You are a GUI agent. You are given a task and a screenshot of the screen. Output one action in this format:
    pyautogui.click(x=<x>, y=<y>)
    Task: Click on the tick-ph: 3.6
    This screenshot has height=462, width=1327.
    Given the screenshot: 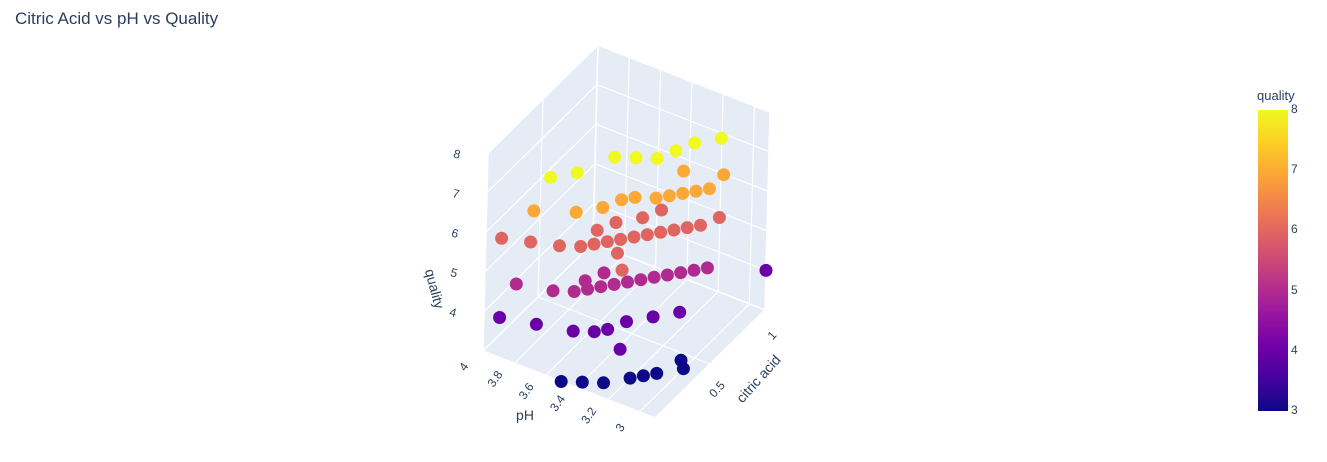 What is the action you would take?
    pyautogui.click(x=526, y=391)
    